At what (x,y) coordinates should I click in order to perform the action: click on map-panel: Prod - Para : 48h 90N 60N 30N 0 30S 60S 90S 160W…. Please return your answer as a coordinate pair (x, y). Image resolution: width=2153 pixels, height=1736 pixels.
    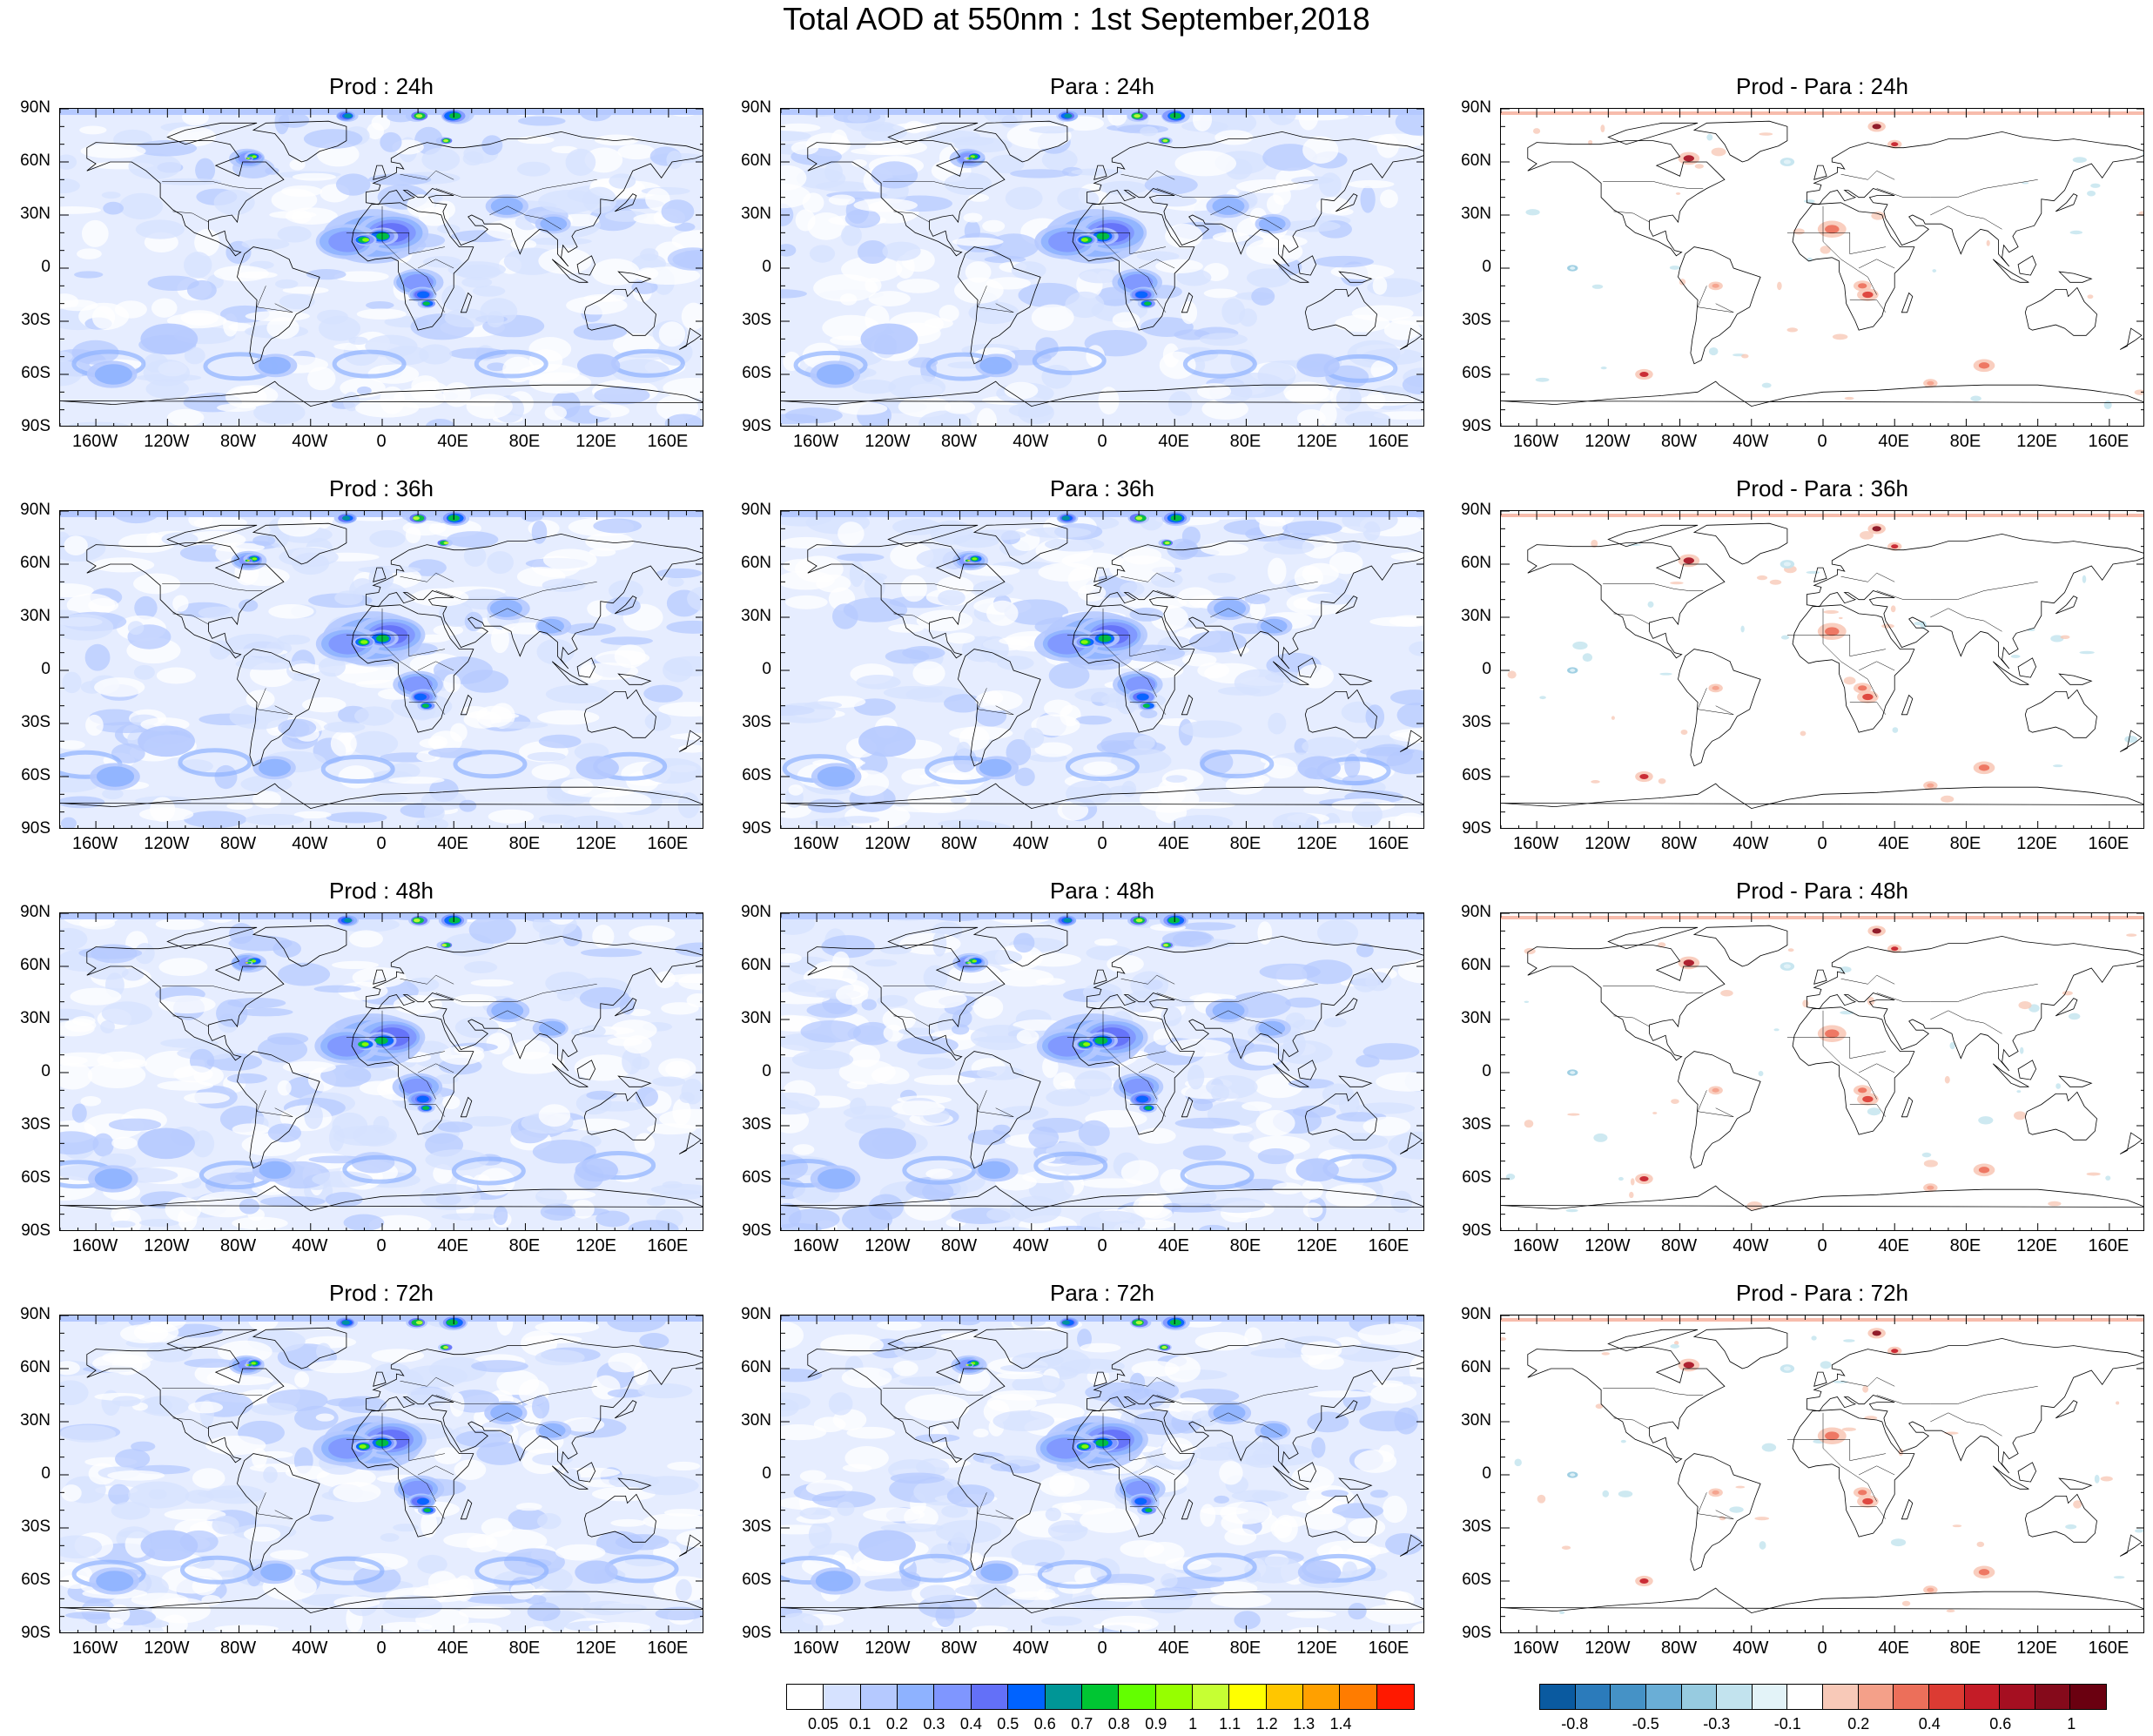
    Looking at the image, I should click on (1802, 1080).